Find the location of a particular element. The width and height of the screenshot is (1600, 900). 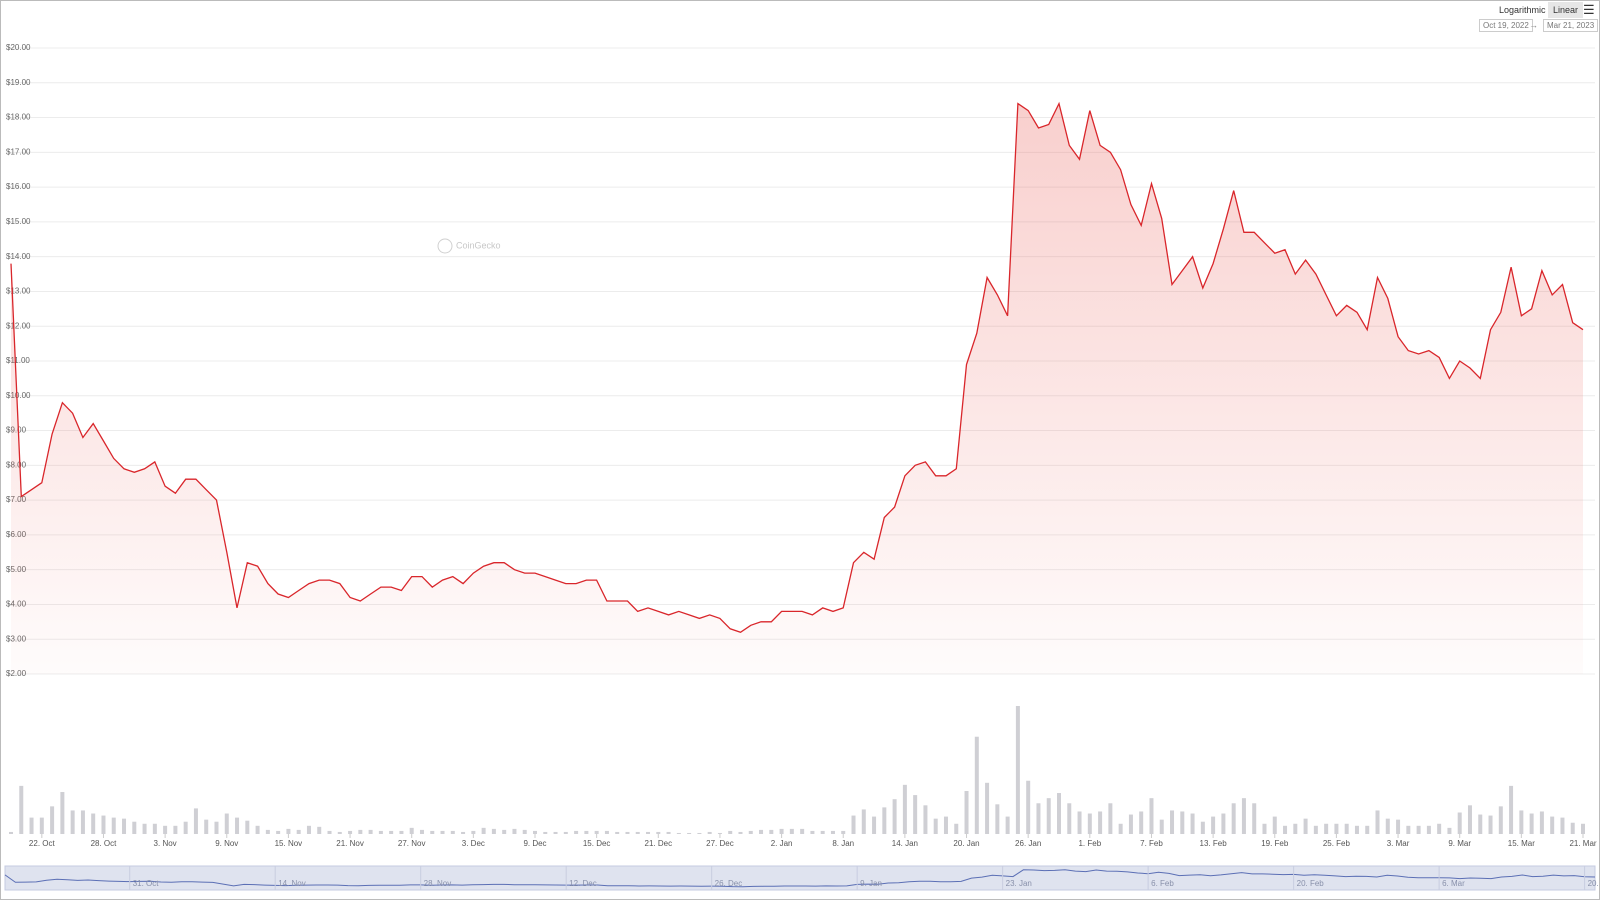

range-start: Oct 19, 2022 is located at coordinates (1506, 25).